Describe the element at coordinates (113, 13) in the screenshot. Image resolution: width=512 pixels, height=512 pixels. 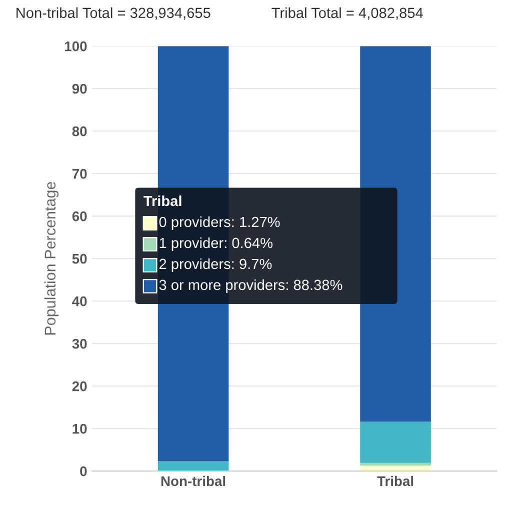
I see `text: Non-tribal Total = 328,934,655` at that location.